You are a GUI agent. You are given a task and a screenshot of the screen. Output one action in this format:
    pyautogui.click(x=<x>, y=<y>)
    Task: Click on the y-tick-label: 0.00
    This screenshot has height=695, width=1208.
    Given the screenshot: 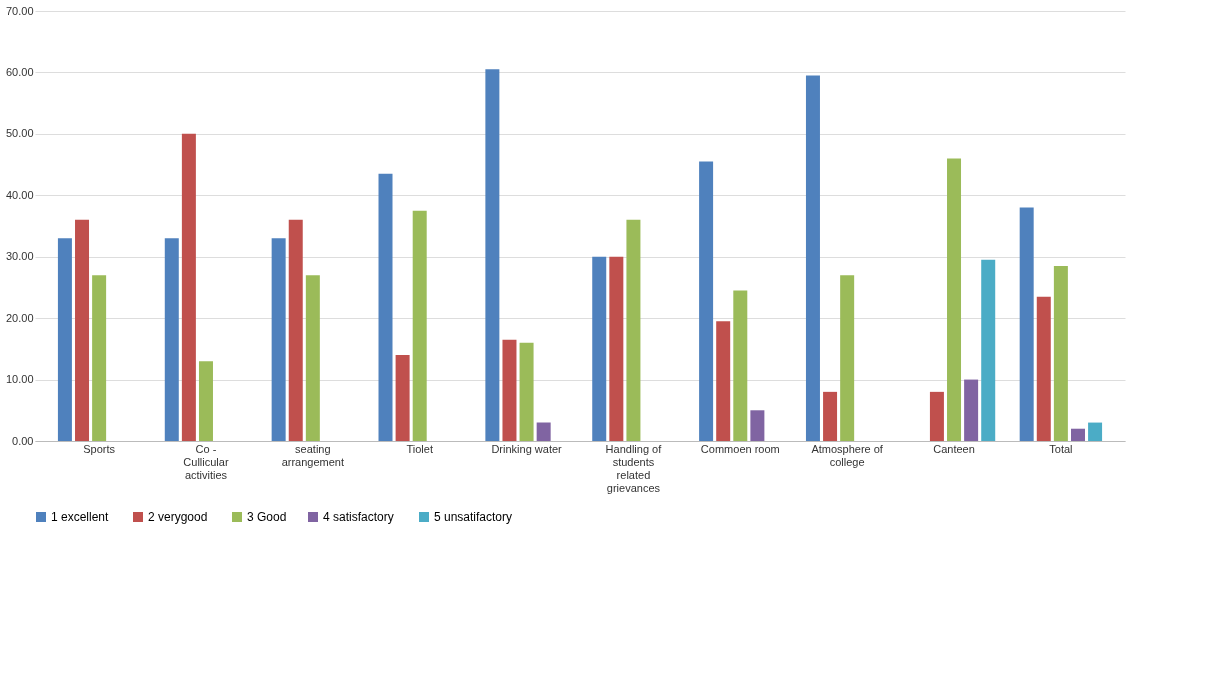 What is the action you would take?
    pyautogui.click(x=23, y=440)
    